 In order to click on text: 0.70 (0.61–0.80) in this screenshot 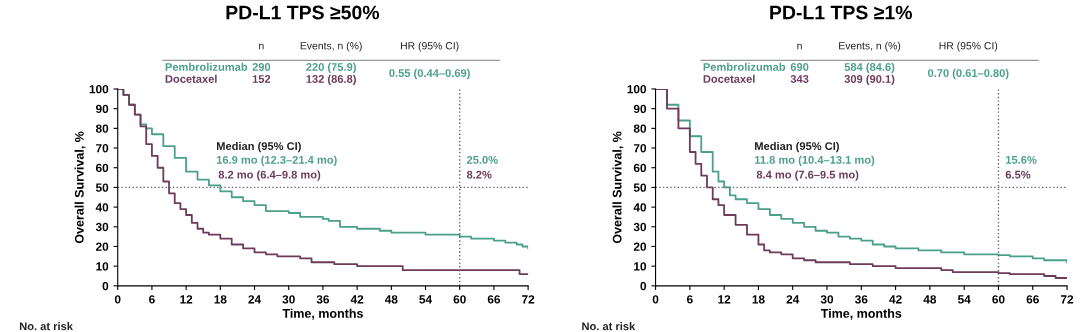, I will do `click(968, 74)`.